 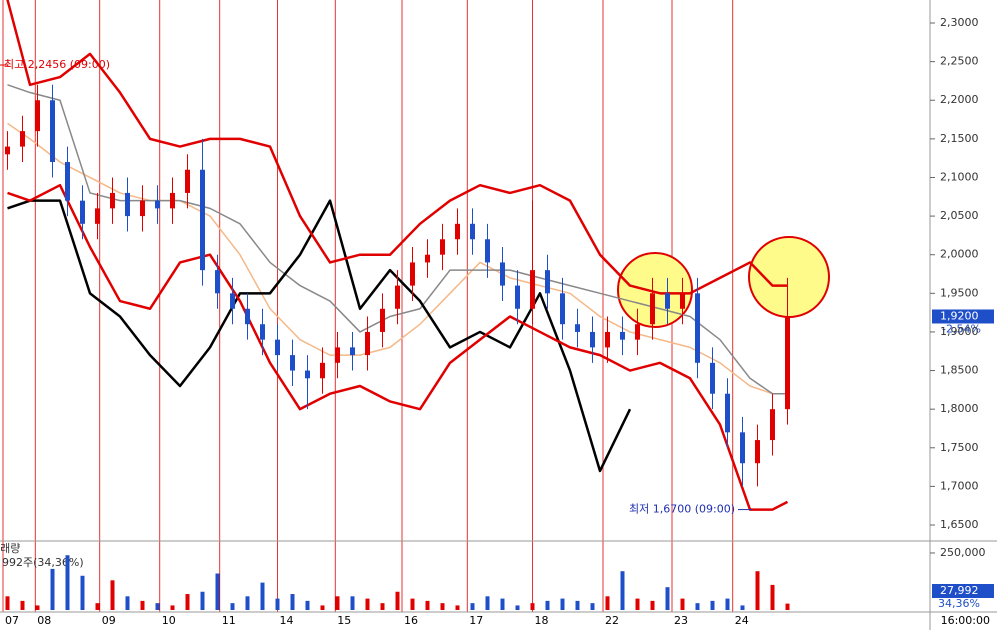 I want to click on last-volume-label: 27,992, so click(x=959, y=590).